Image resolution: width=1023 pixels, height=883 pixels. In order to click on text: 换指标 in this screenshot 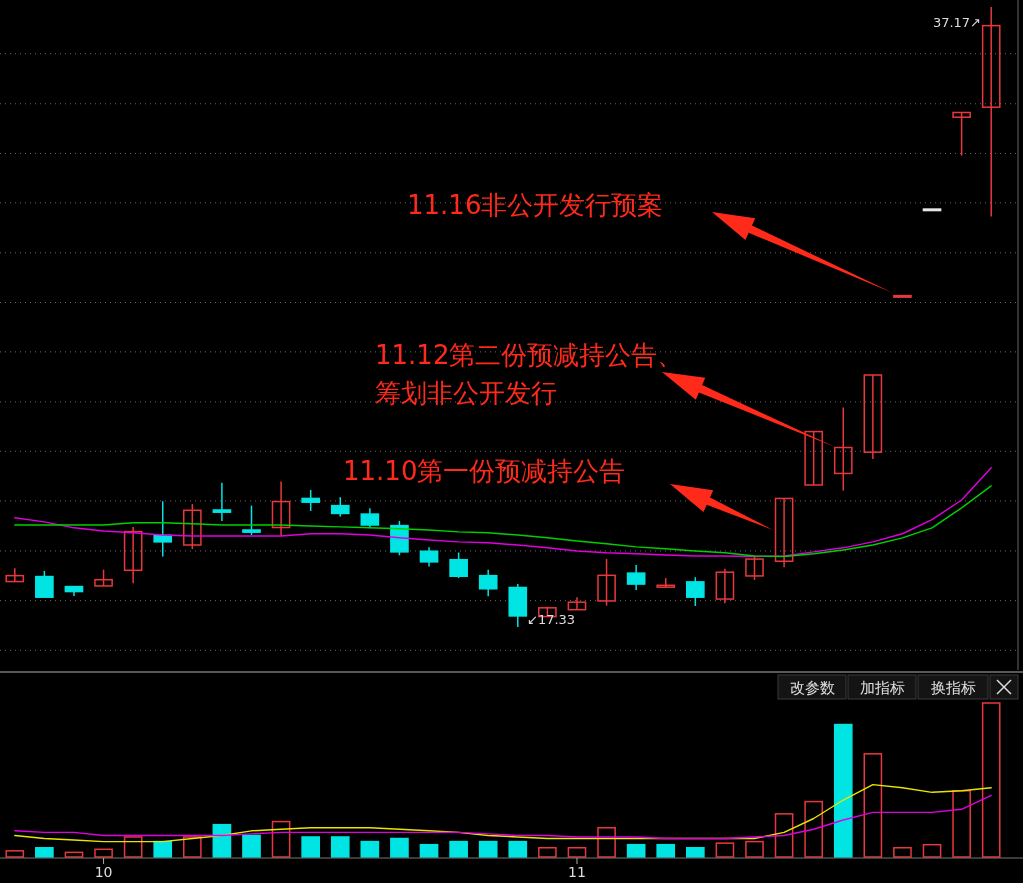, I will do `click(953, 688)`.